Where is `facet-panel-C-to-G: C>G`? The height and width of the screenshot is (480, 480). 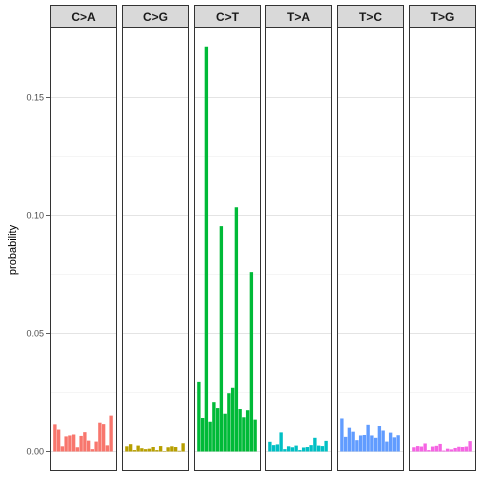 facet-panel-C-to-G: C>G is located at coordinates (155, 238).